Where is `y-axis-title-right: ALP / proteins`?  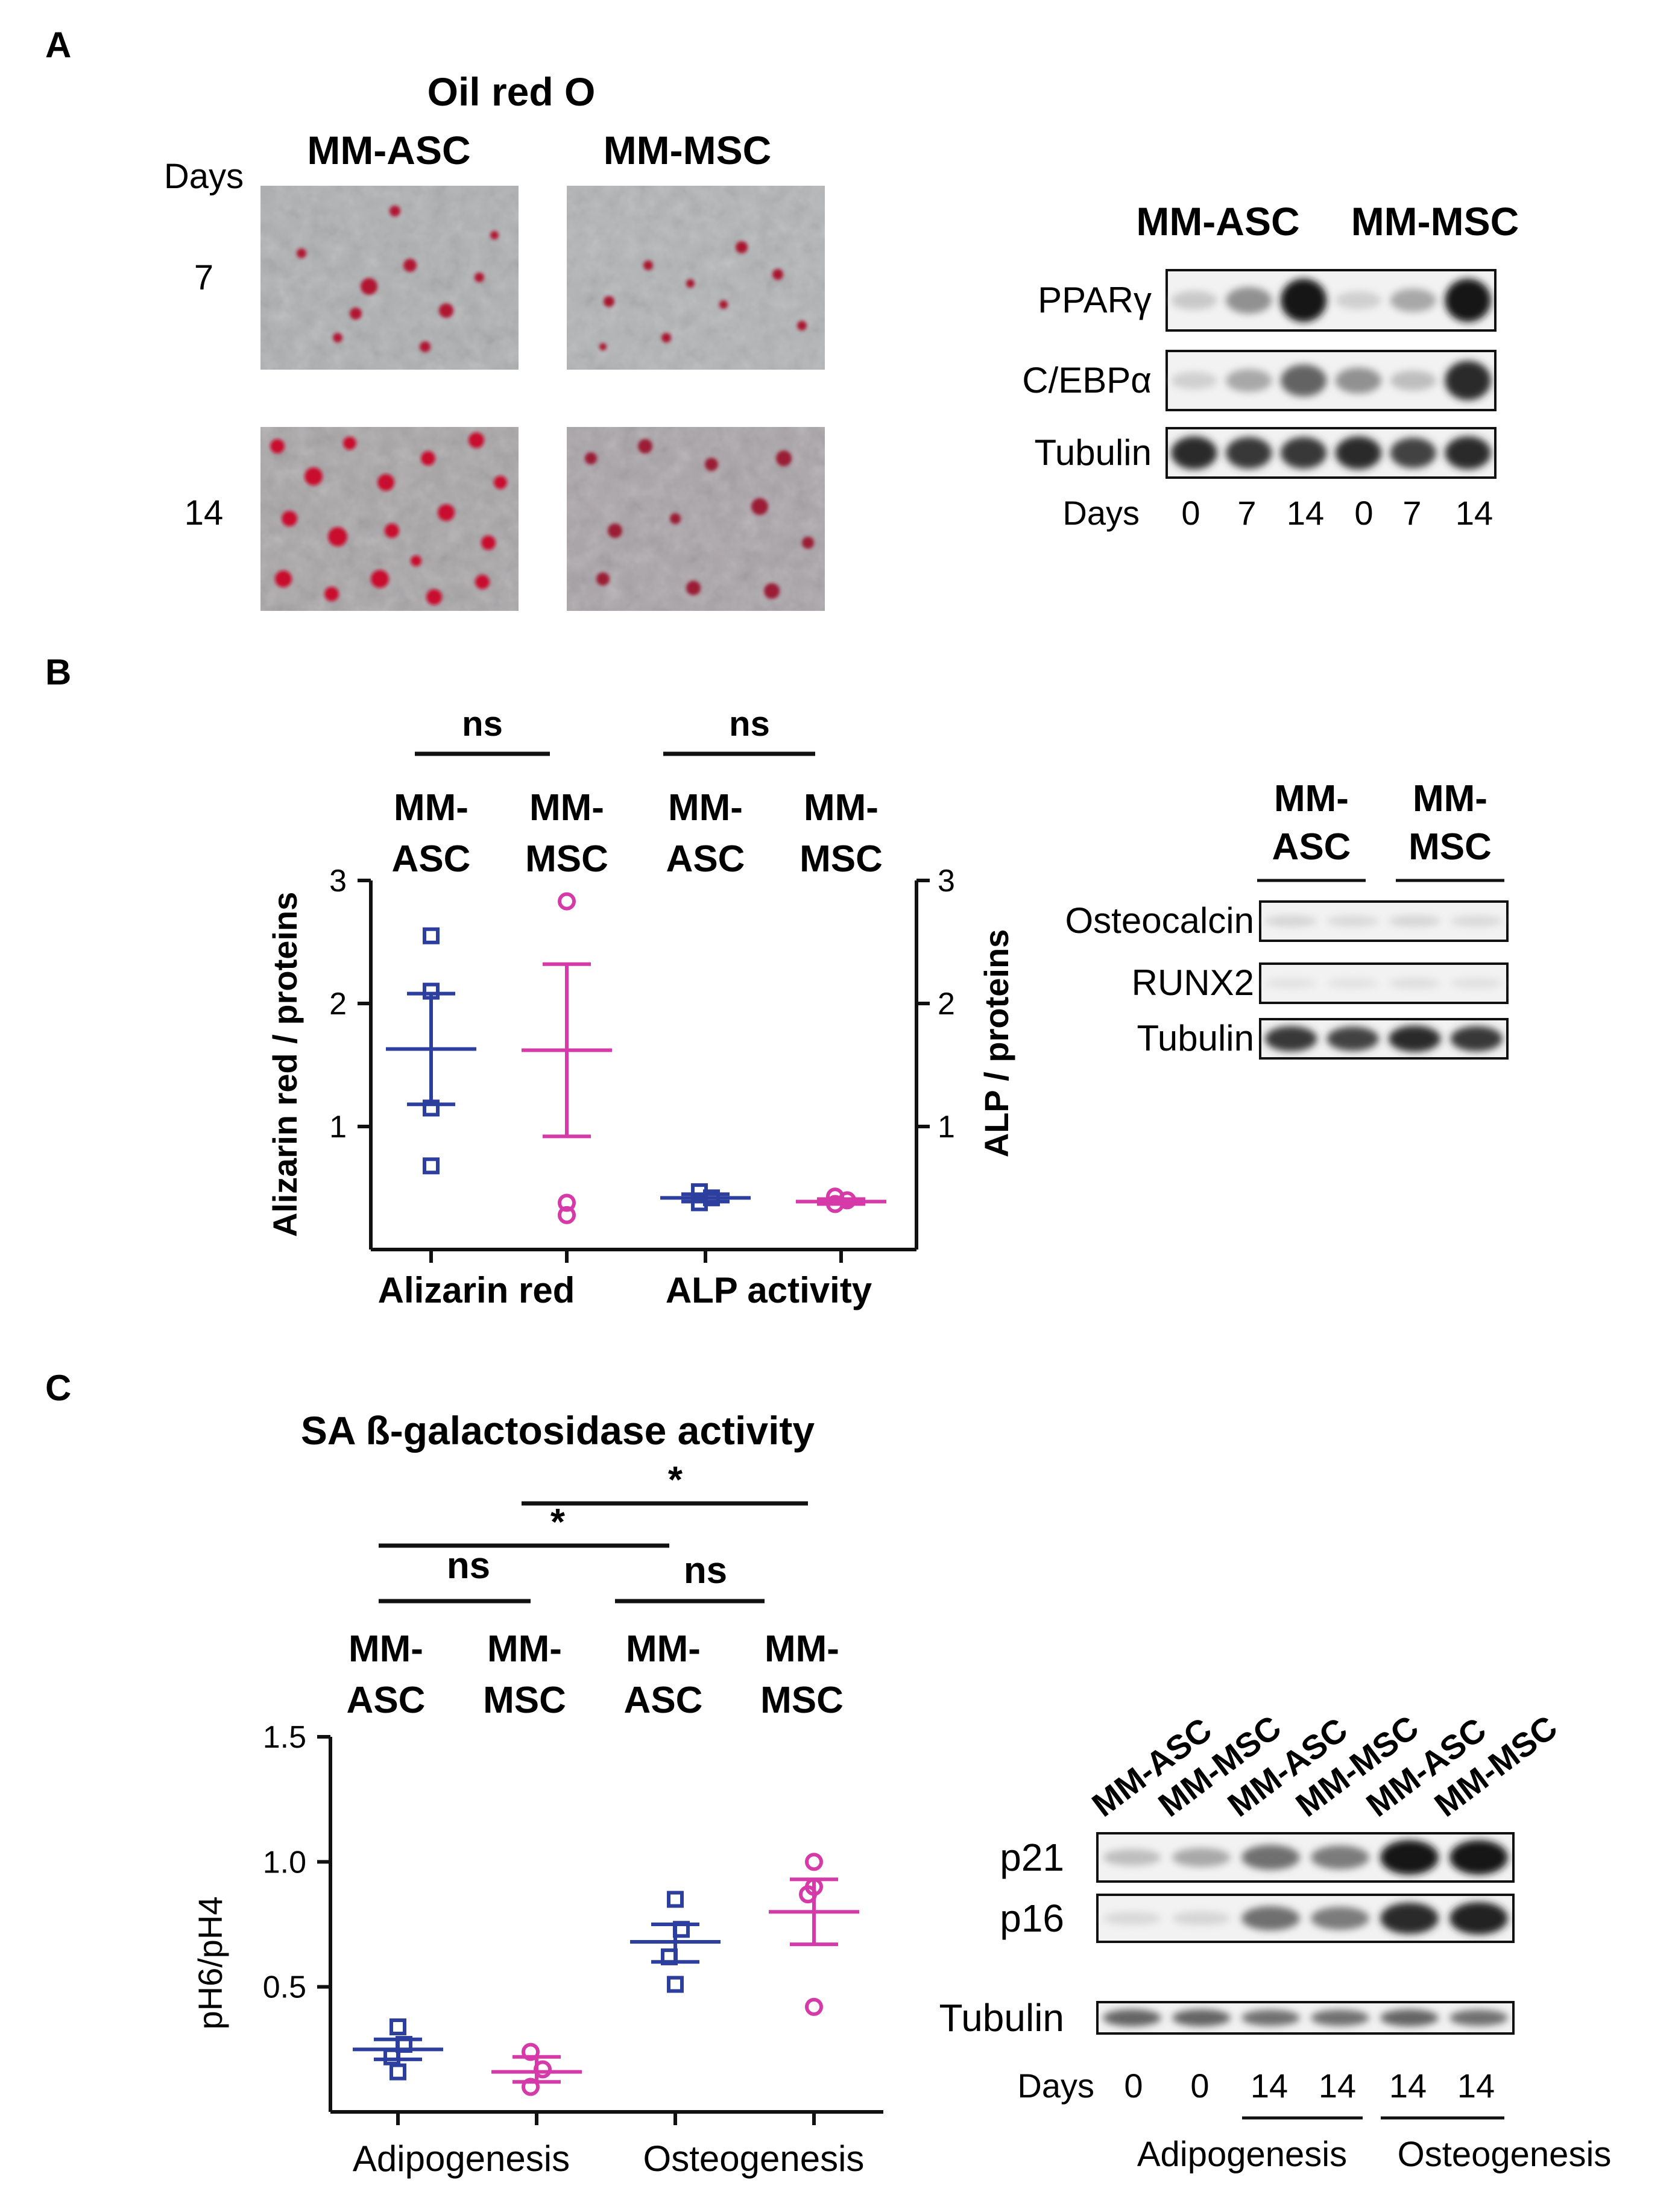
y-axis-title-right: ALP / proteins is located at coordinates (996, 1043).